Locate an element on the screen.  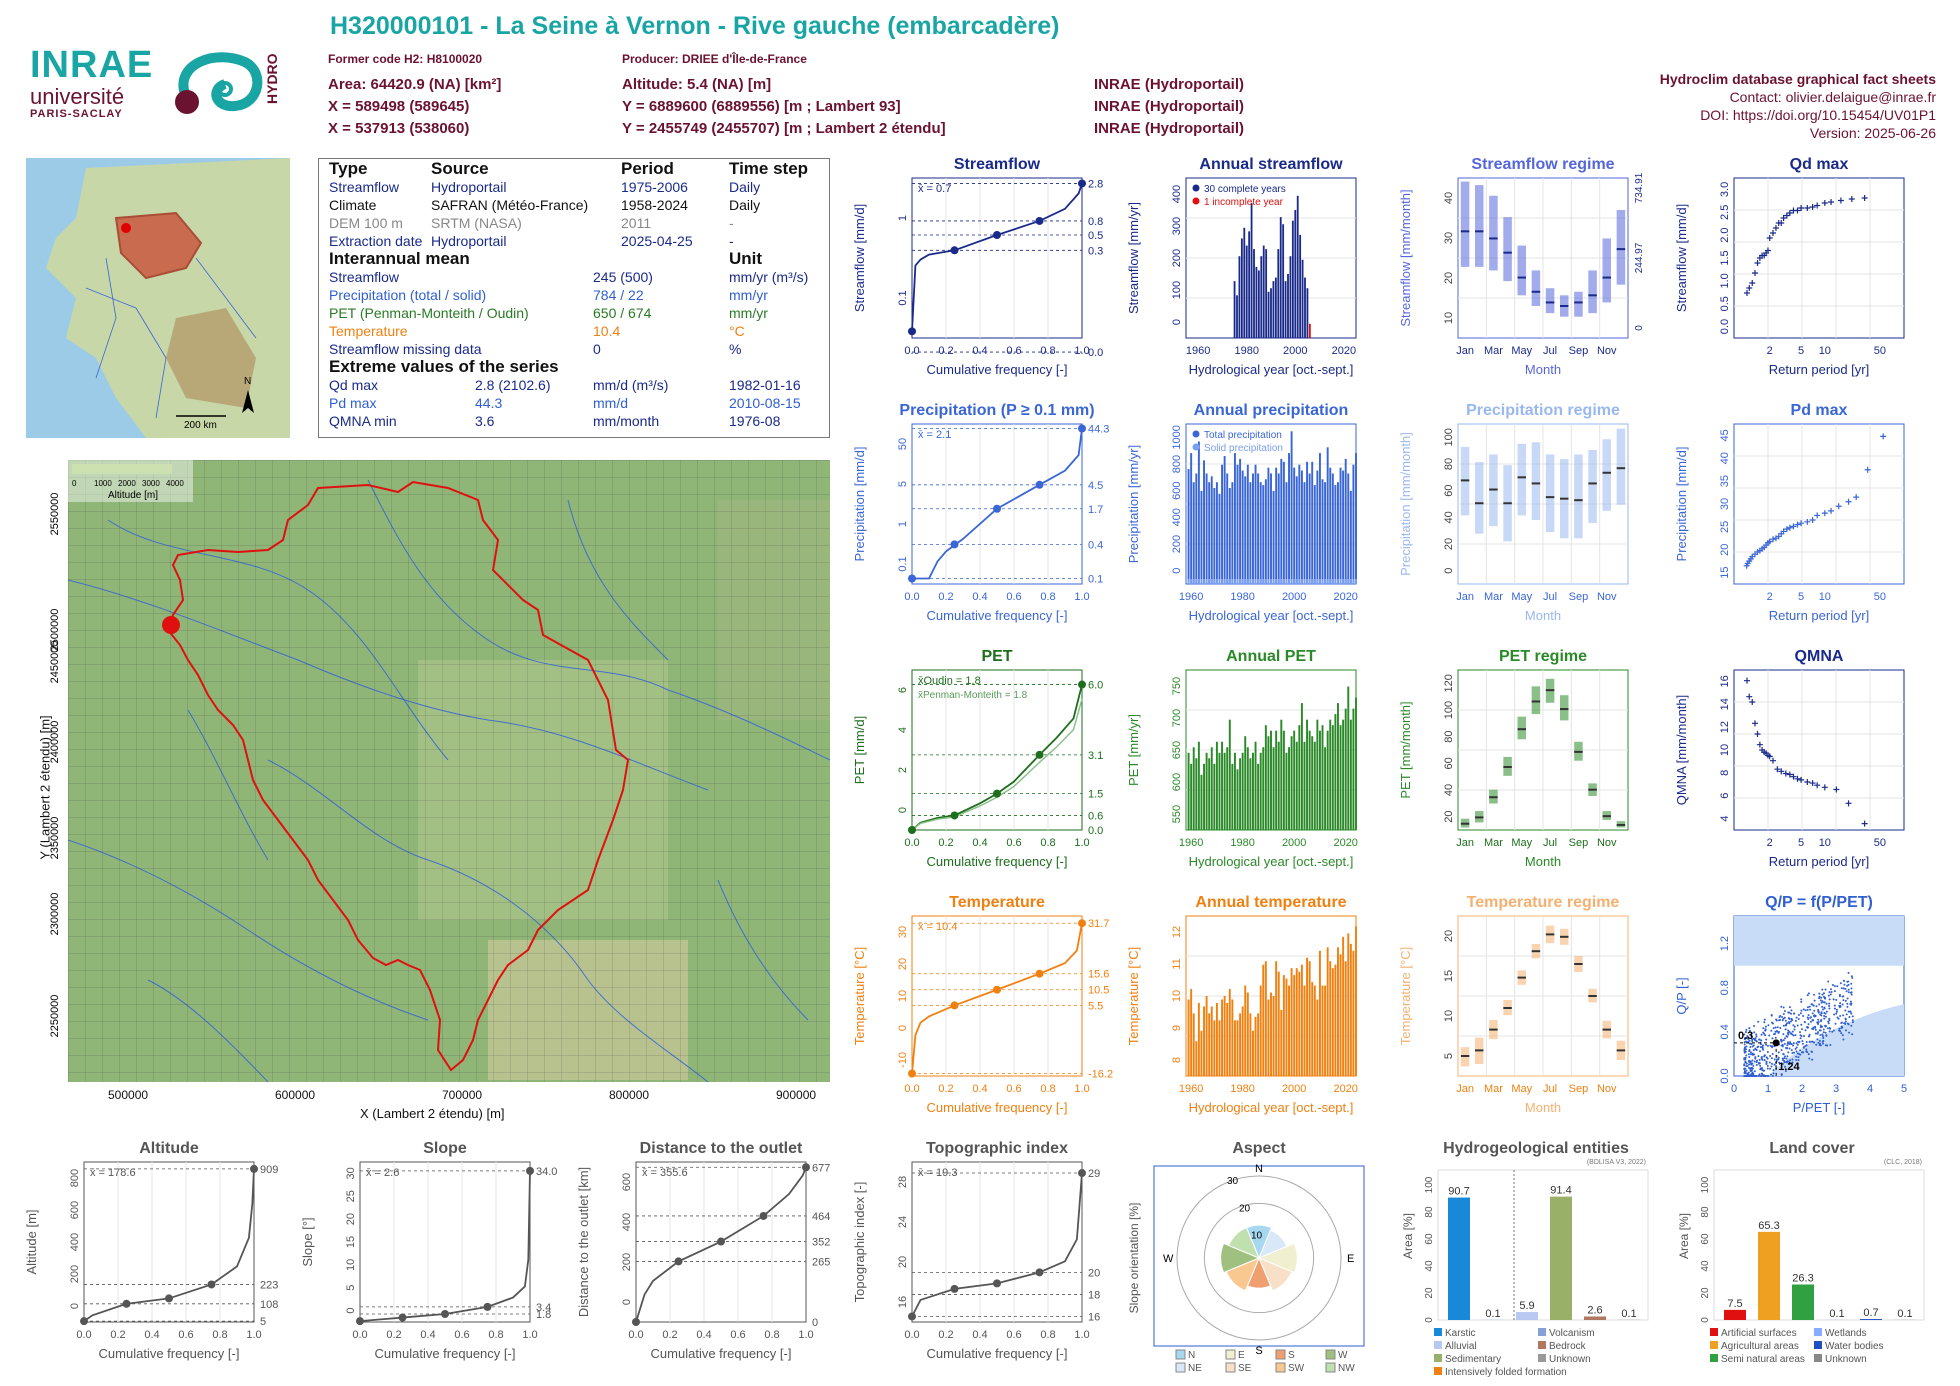
x-tick-label: 50 is located at coordinates (1880, 597).